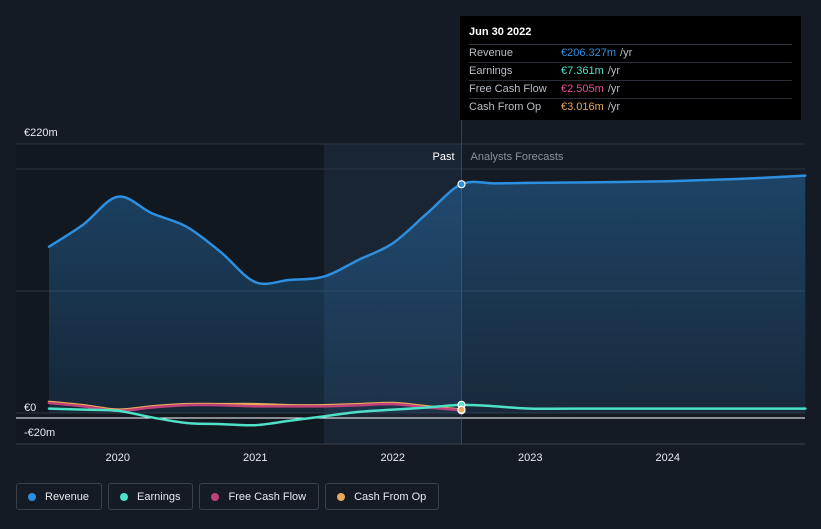  Describe the element at coordinates (159, 496) in the screenshot. I see `legend-label: Earnings` at that location.